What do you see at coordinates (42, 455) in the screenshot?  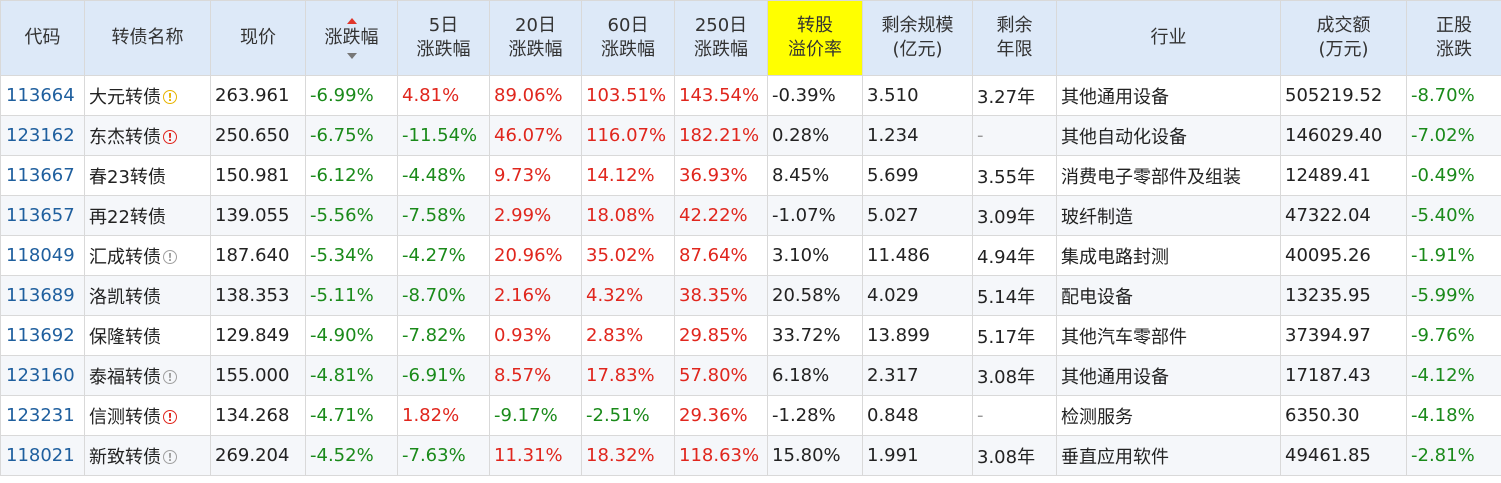 I see `cell-code: 118021` at bounding box center [42, 455].